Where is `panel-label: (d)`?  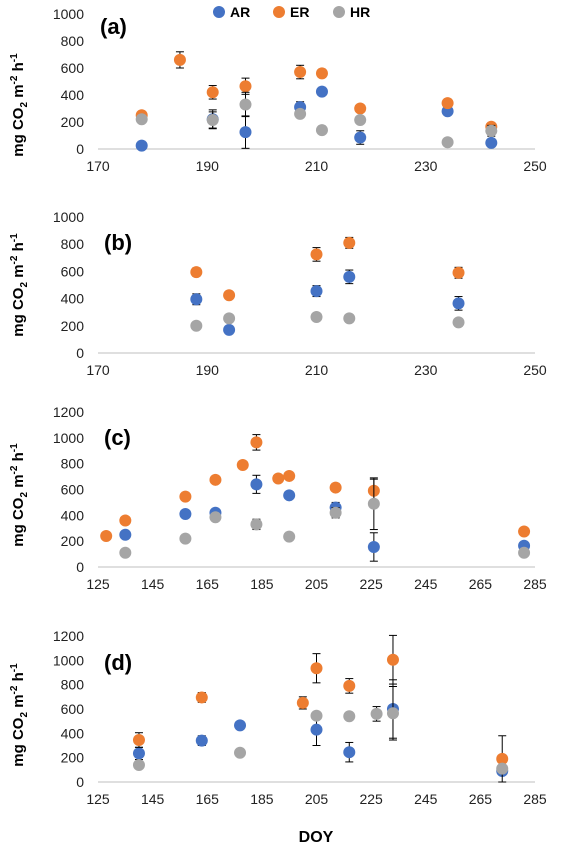
panel-label: (d) is located at coordinates (118, 662).